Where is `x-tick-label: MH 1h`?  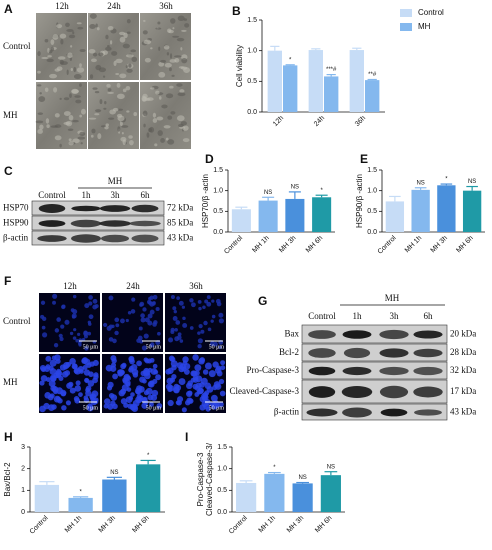 x-tick-label: MH 1h is located at coordinates (414, 245).